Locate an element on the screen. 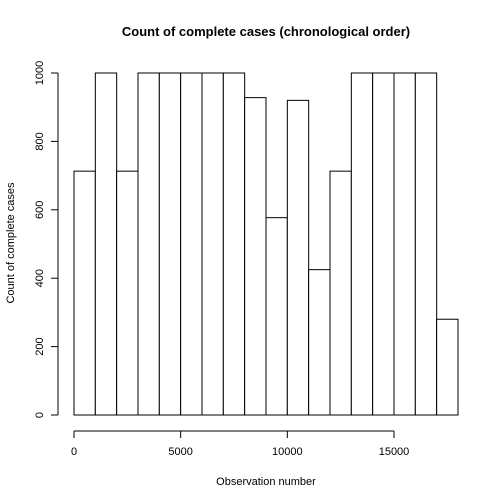 This screenshot has height=504, width=504. y-axis: 0 200 400 600 800 1000 is located at coordinates (46, 239).